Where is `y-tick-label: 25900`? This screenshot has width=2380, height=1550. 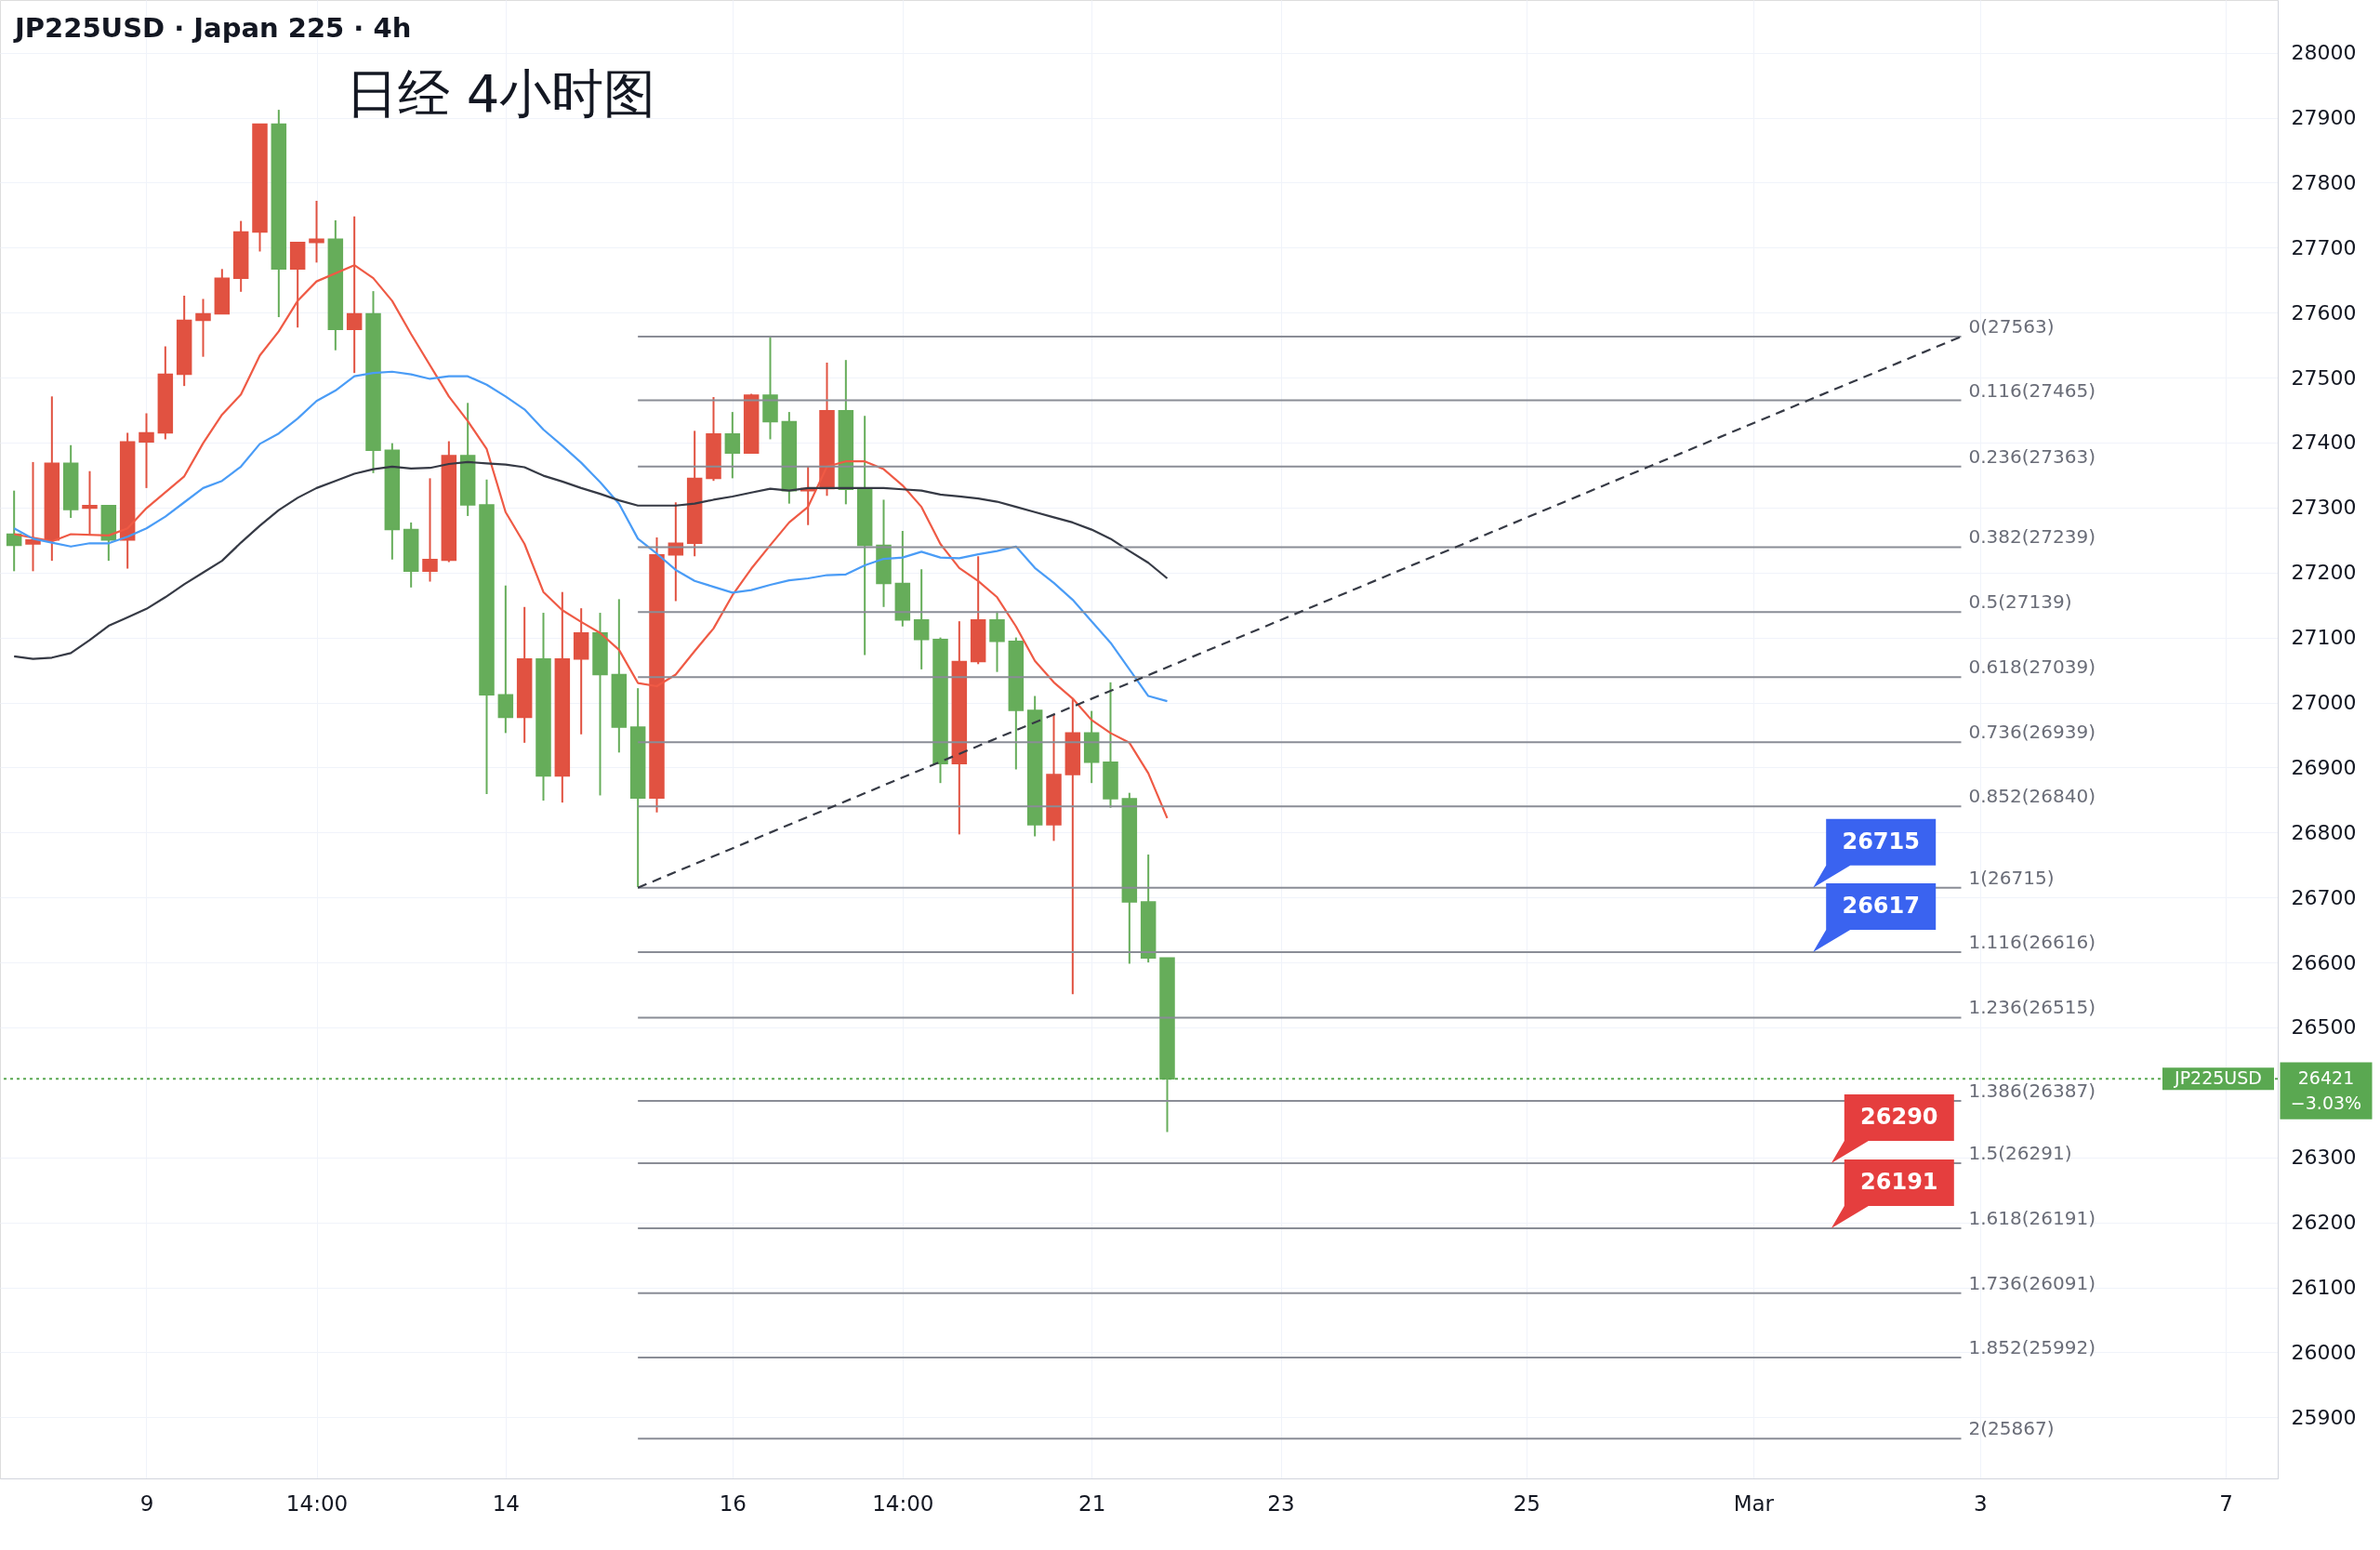
y-tick-label: 25900 is located at coordinates (2324, 1417).